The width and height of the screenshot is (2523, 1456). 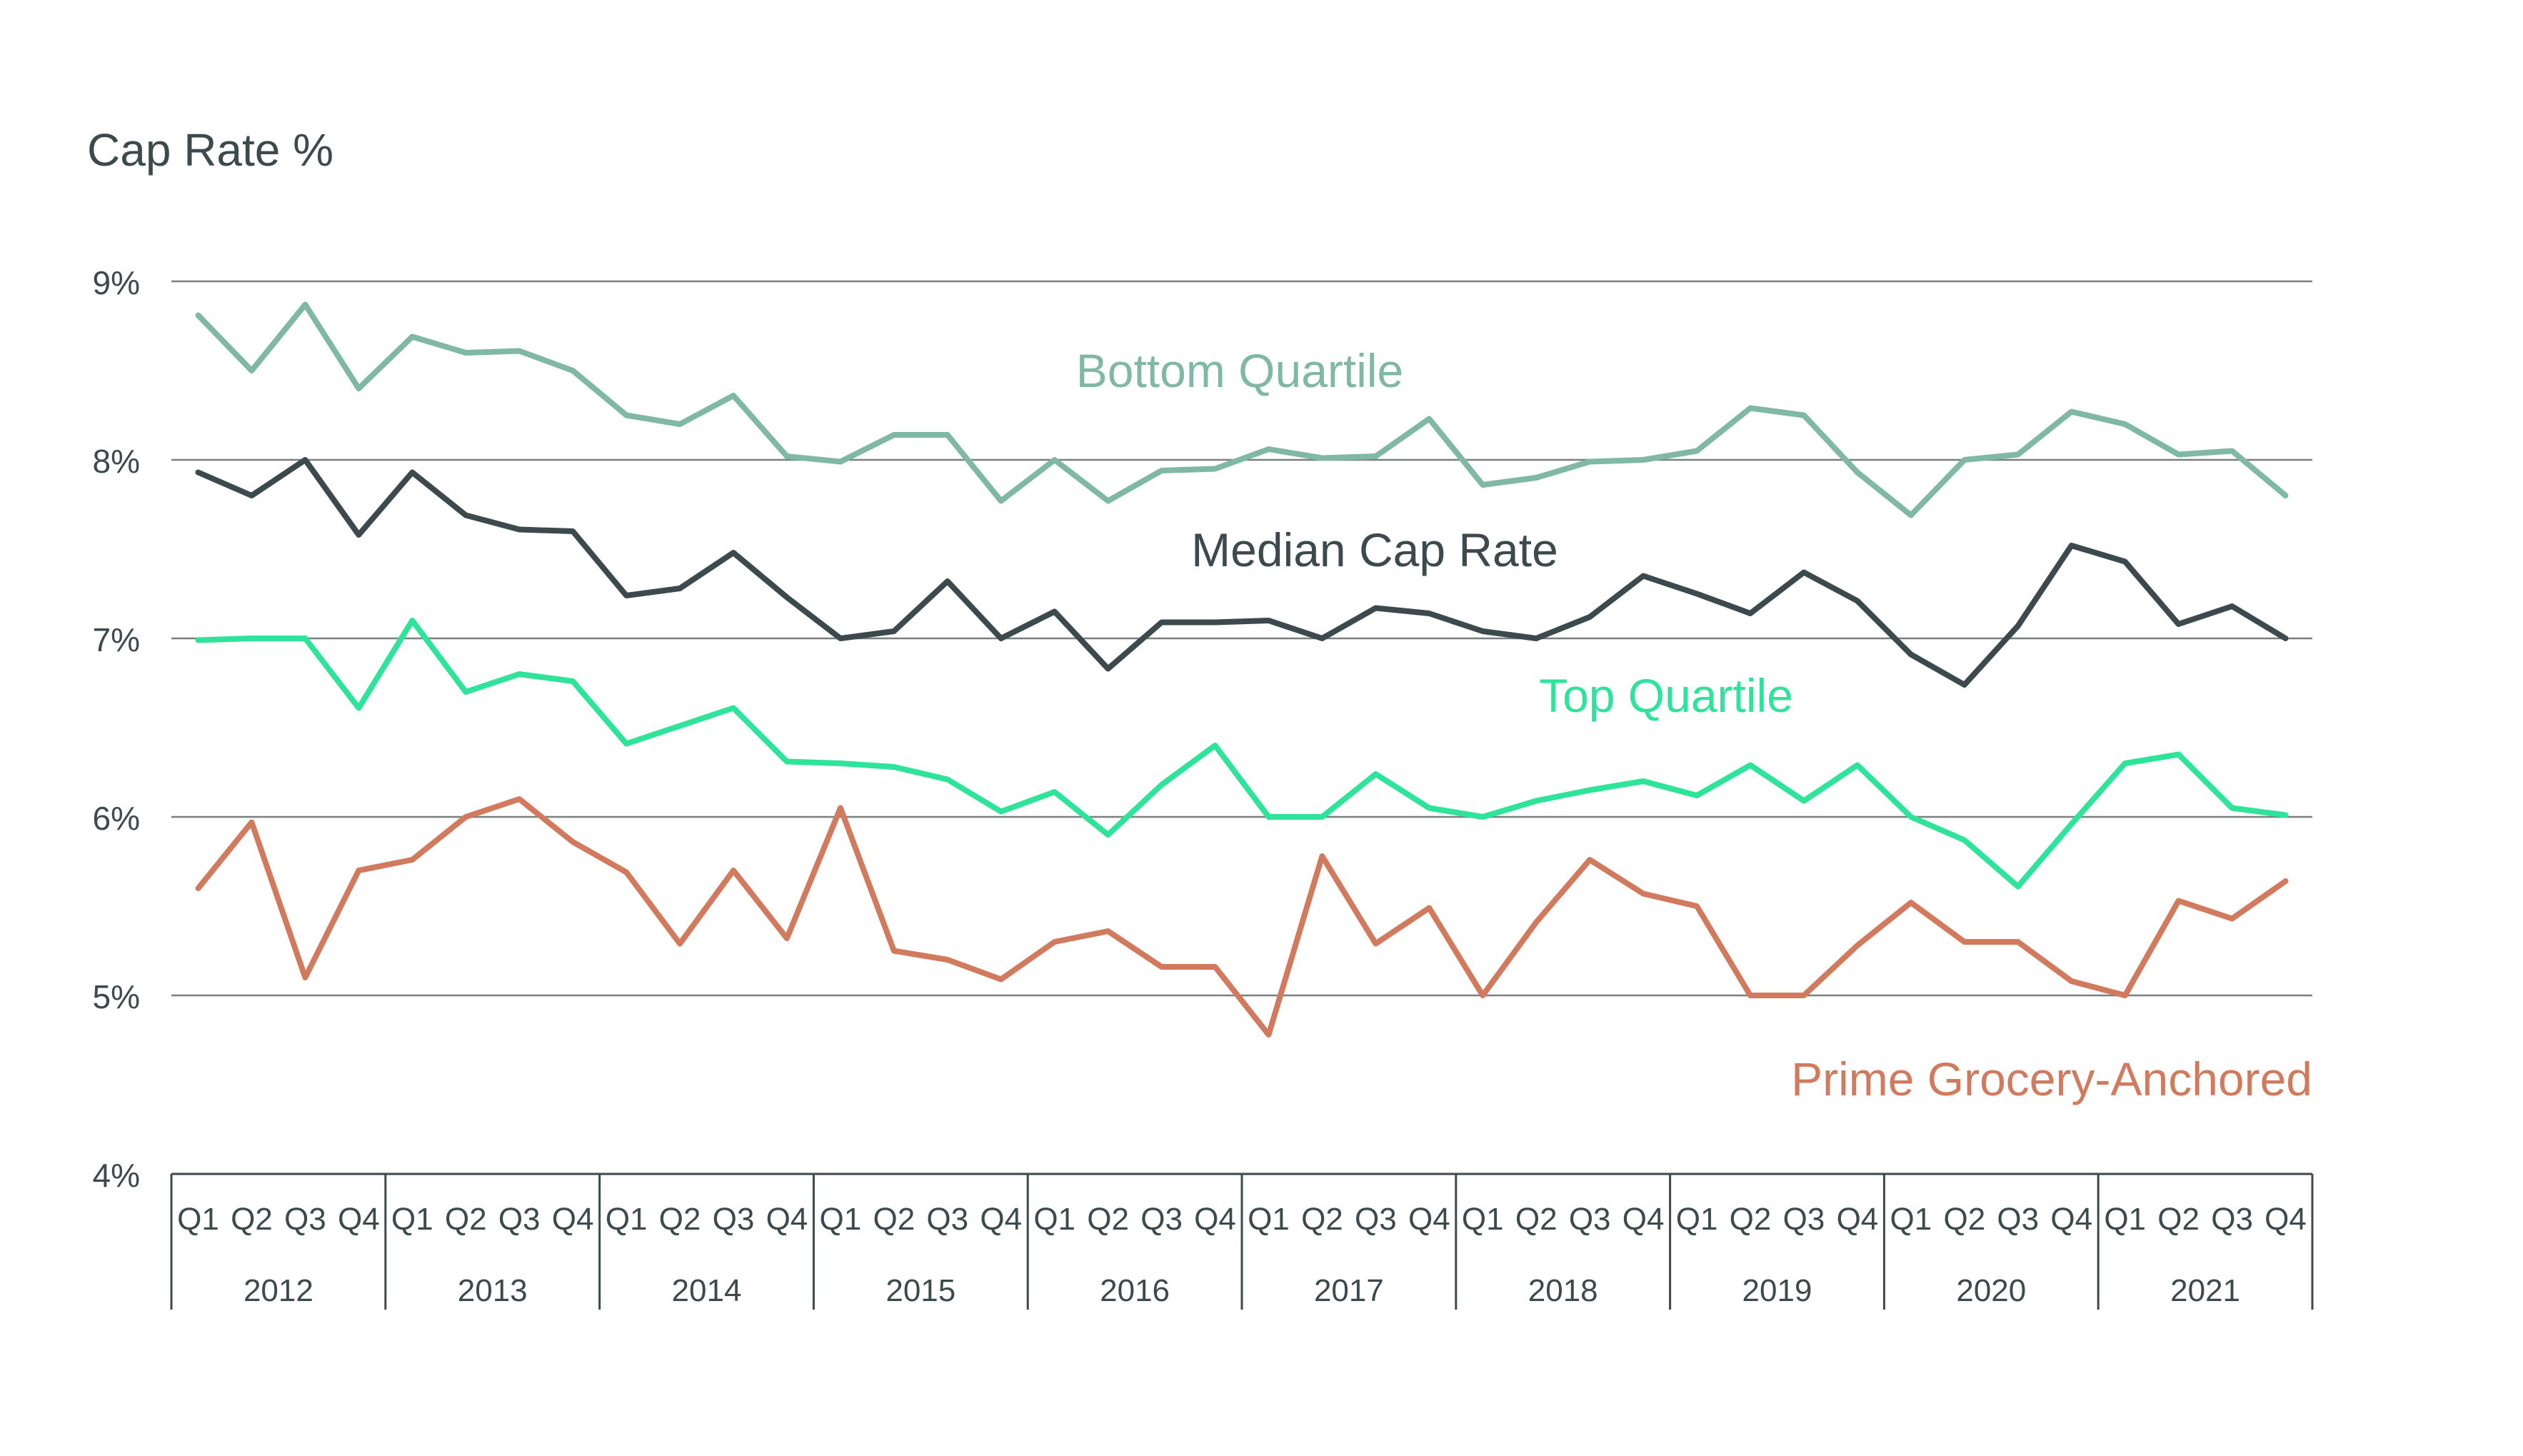 I want to click on y-tick-label: 8%, so click(x=116, y=461).